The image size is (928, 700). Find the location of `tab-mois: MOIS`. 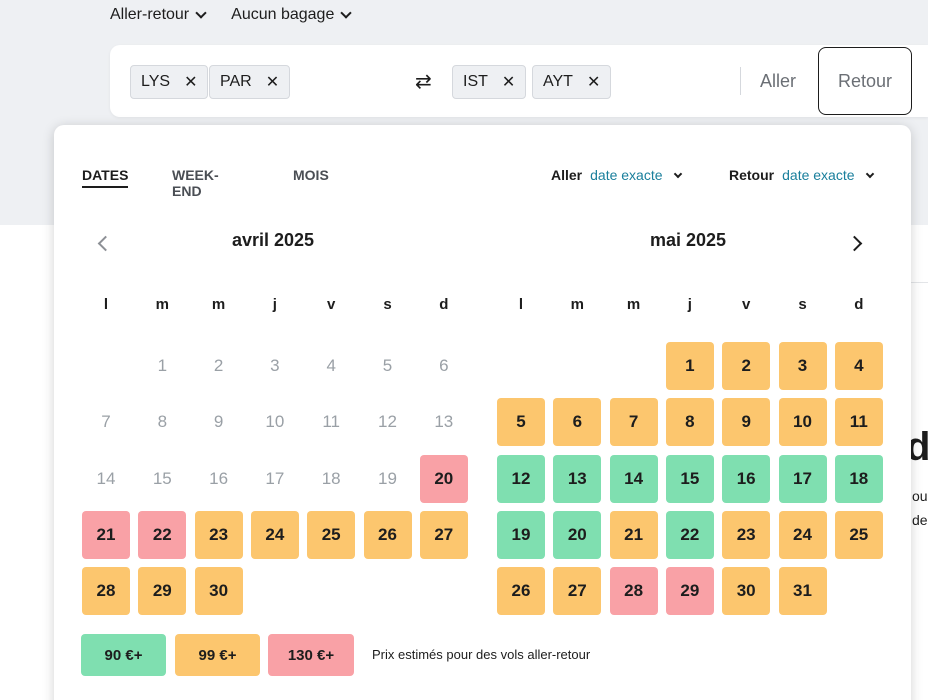

tab-mois: MOIS is located at coordinates (311, 175).